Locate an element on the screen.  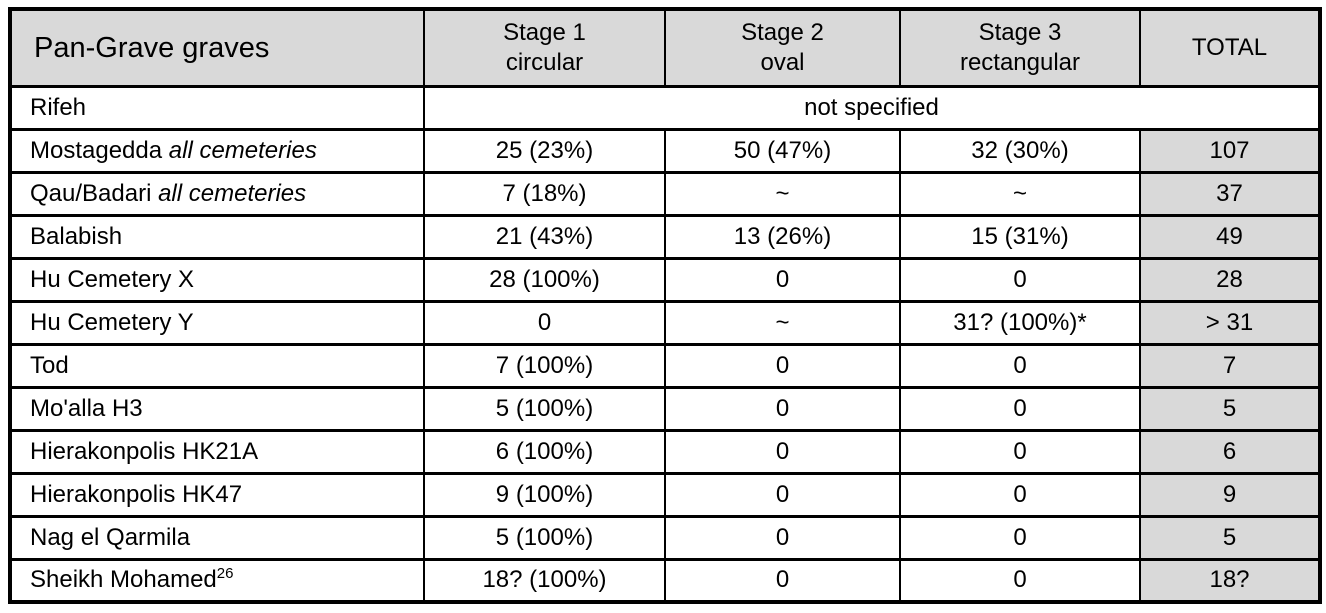
stage1-cell: 7 (18%) is located at coordinates (544, 193).